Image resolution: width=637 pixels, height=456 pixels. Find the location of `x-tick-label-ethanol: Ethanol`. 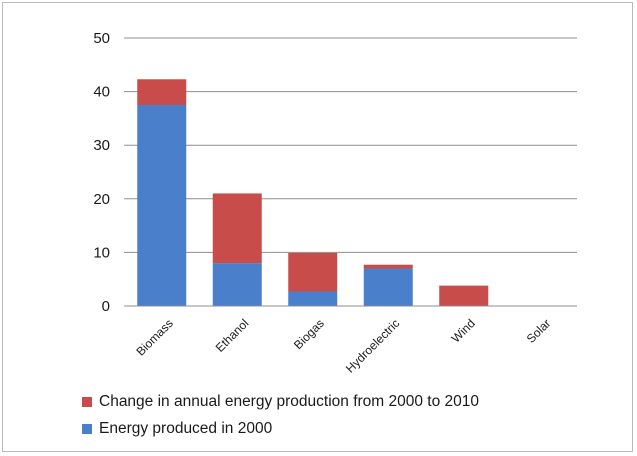

x-tick-label-ethanol: Ethanol is located at coordinates (232, 335).